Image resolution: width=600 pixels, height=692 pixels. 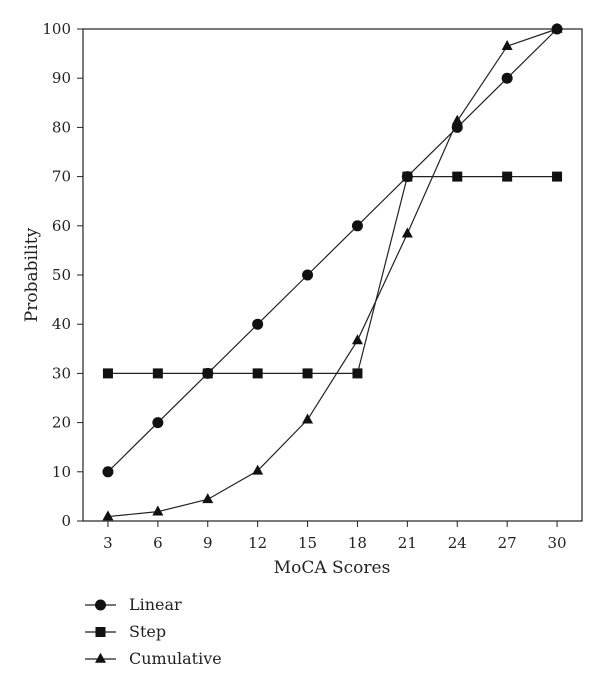 I want to click on y-tick-label: 20, so click(x=61, y=423).